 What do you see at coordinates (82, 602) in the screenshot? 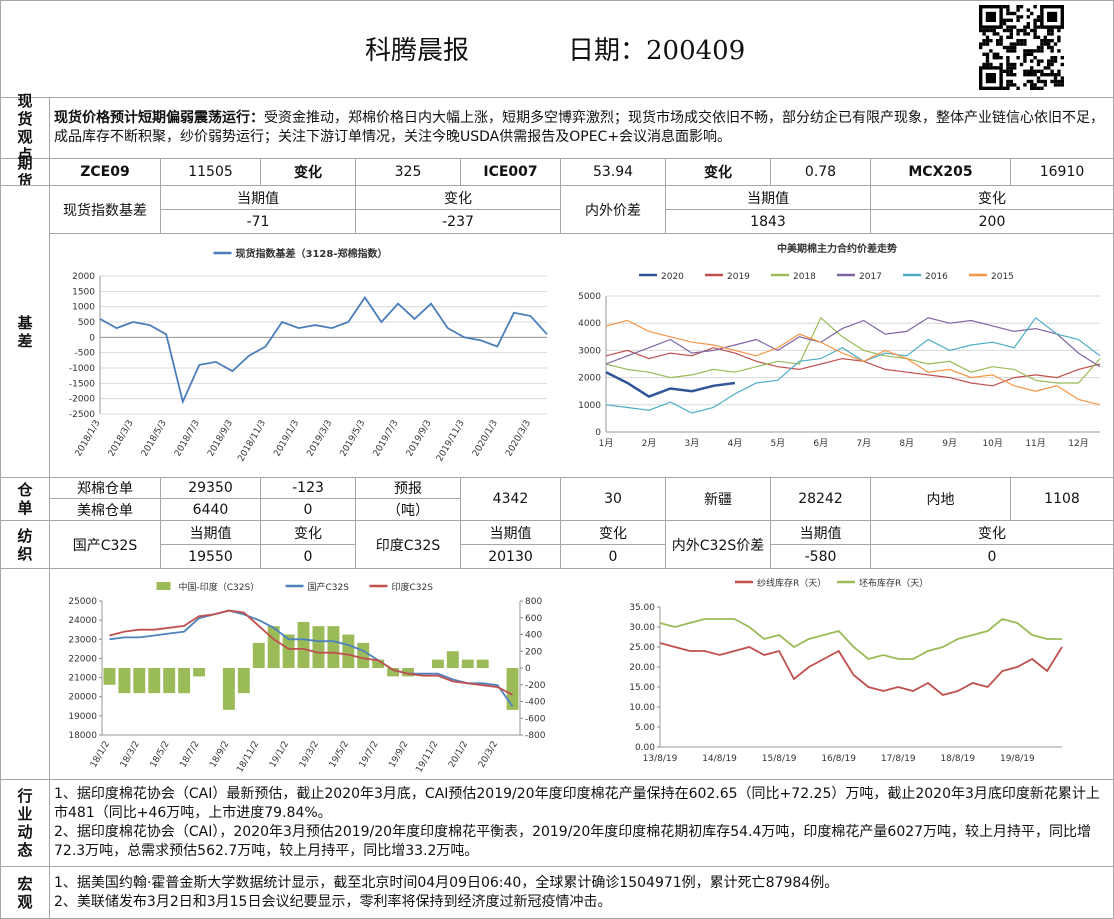
I see `y-tick-label: 25000` at bounding box center [82, 602].